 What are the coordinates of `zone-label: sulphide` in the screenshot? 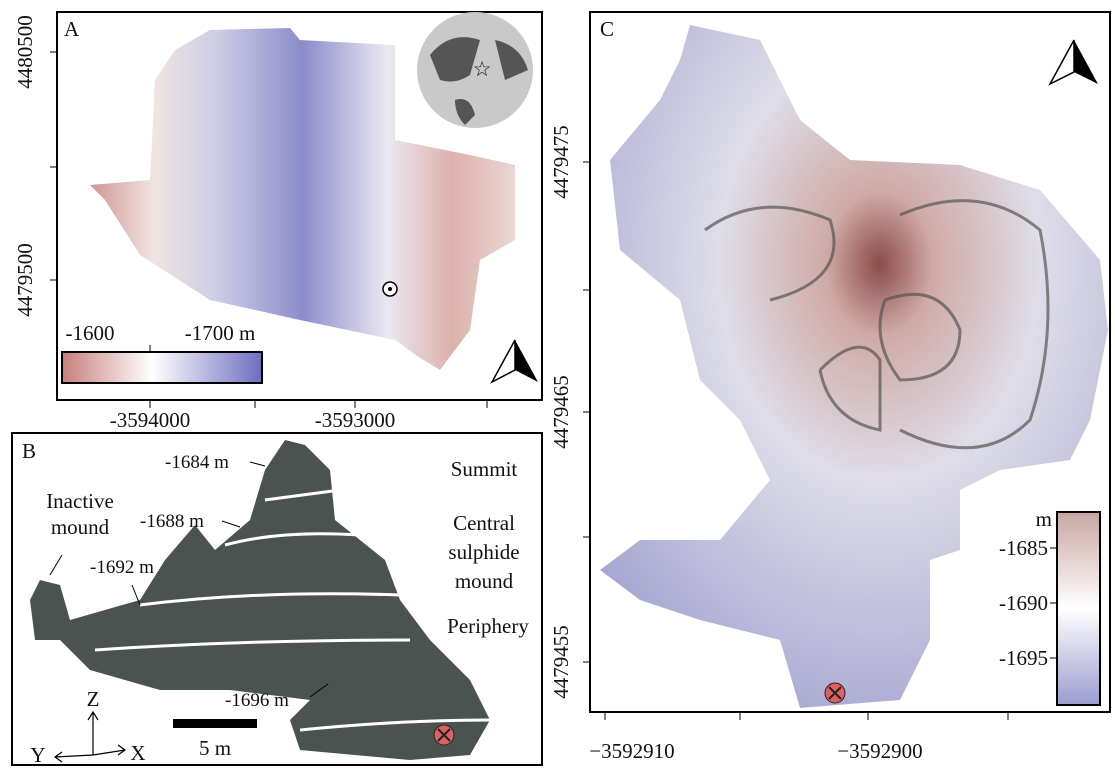 It's located at (483, 552).